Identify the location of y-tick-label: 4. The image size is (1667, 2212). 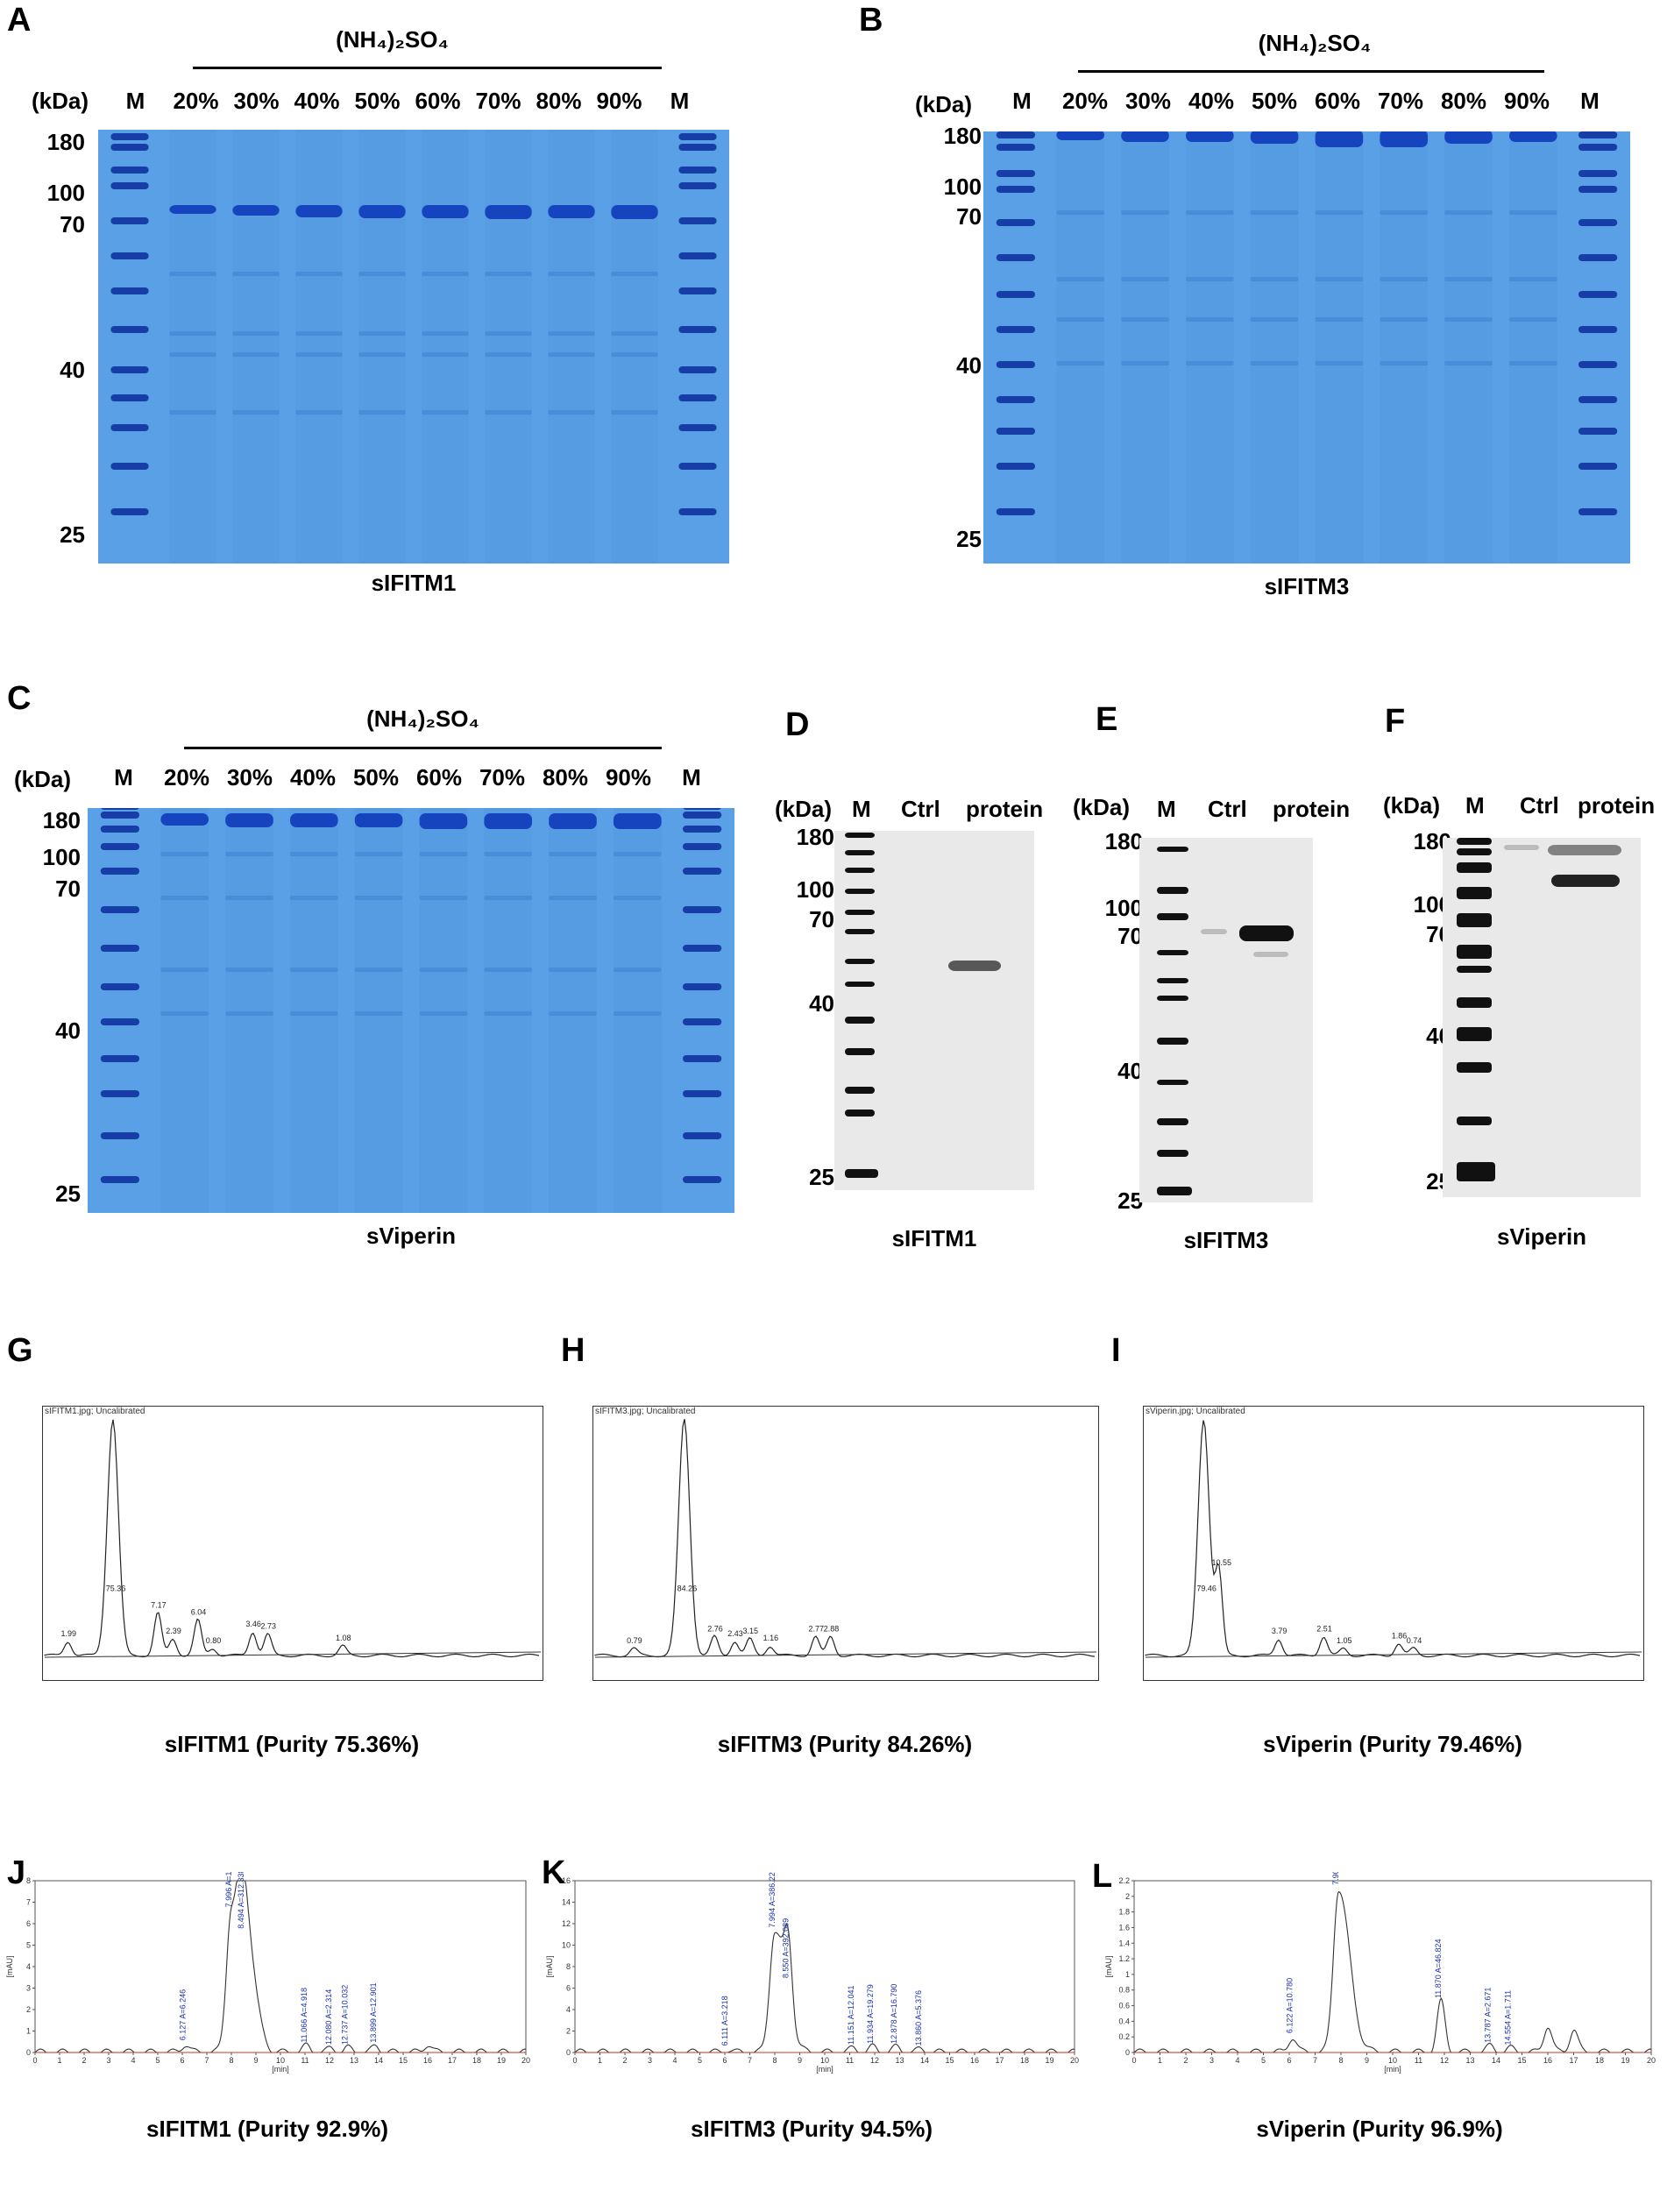
(568, 2009).